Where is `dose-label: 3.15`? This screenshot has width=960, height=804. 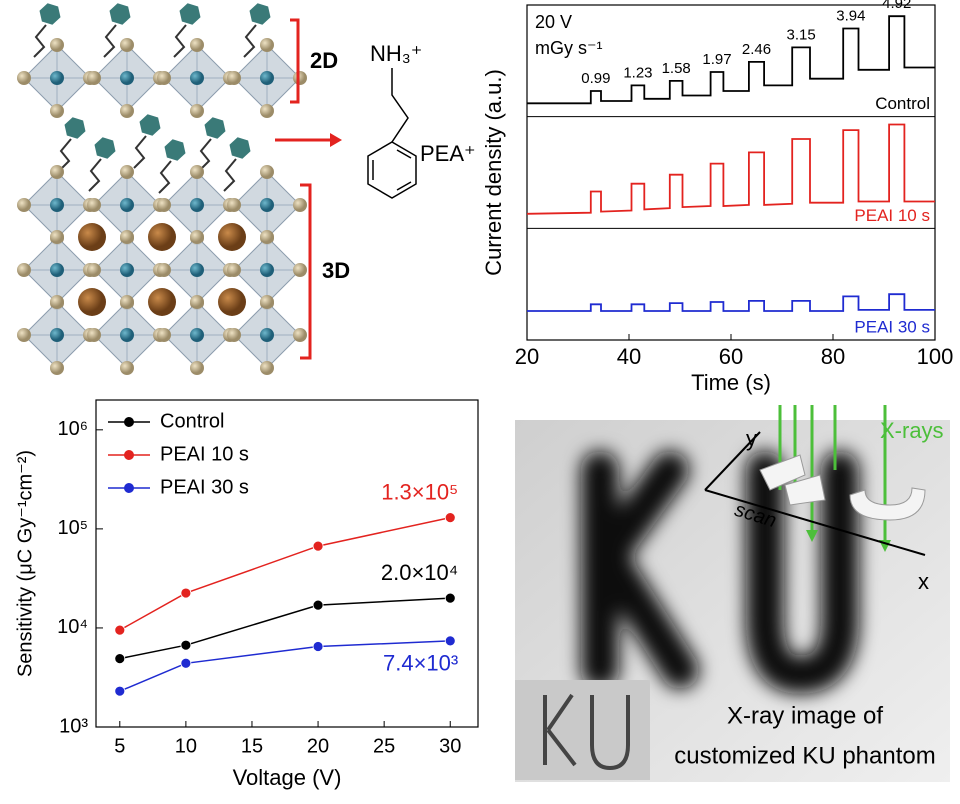 dose-label: 3.15 is located at coordinates (801, 34).